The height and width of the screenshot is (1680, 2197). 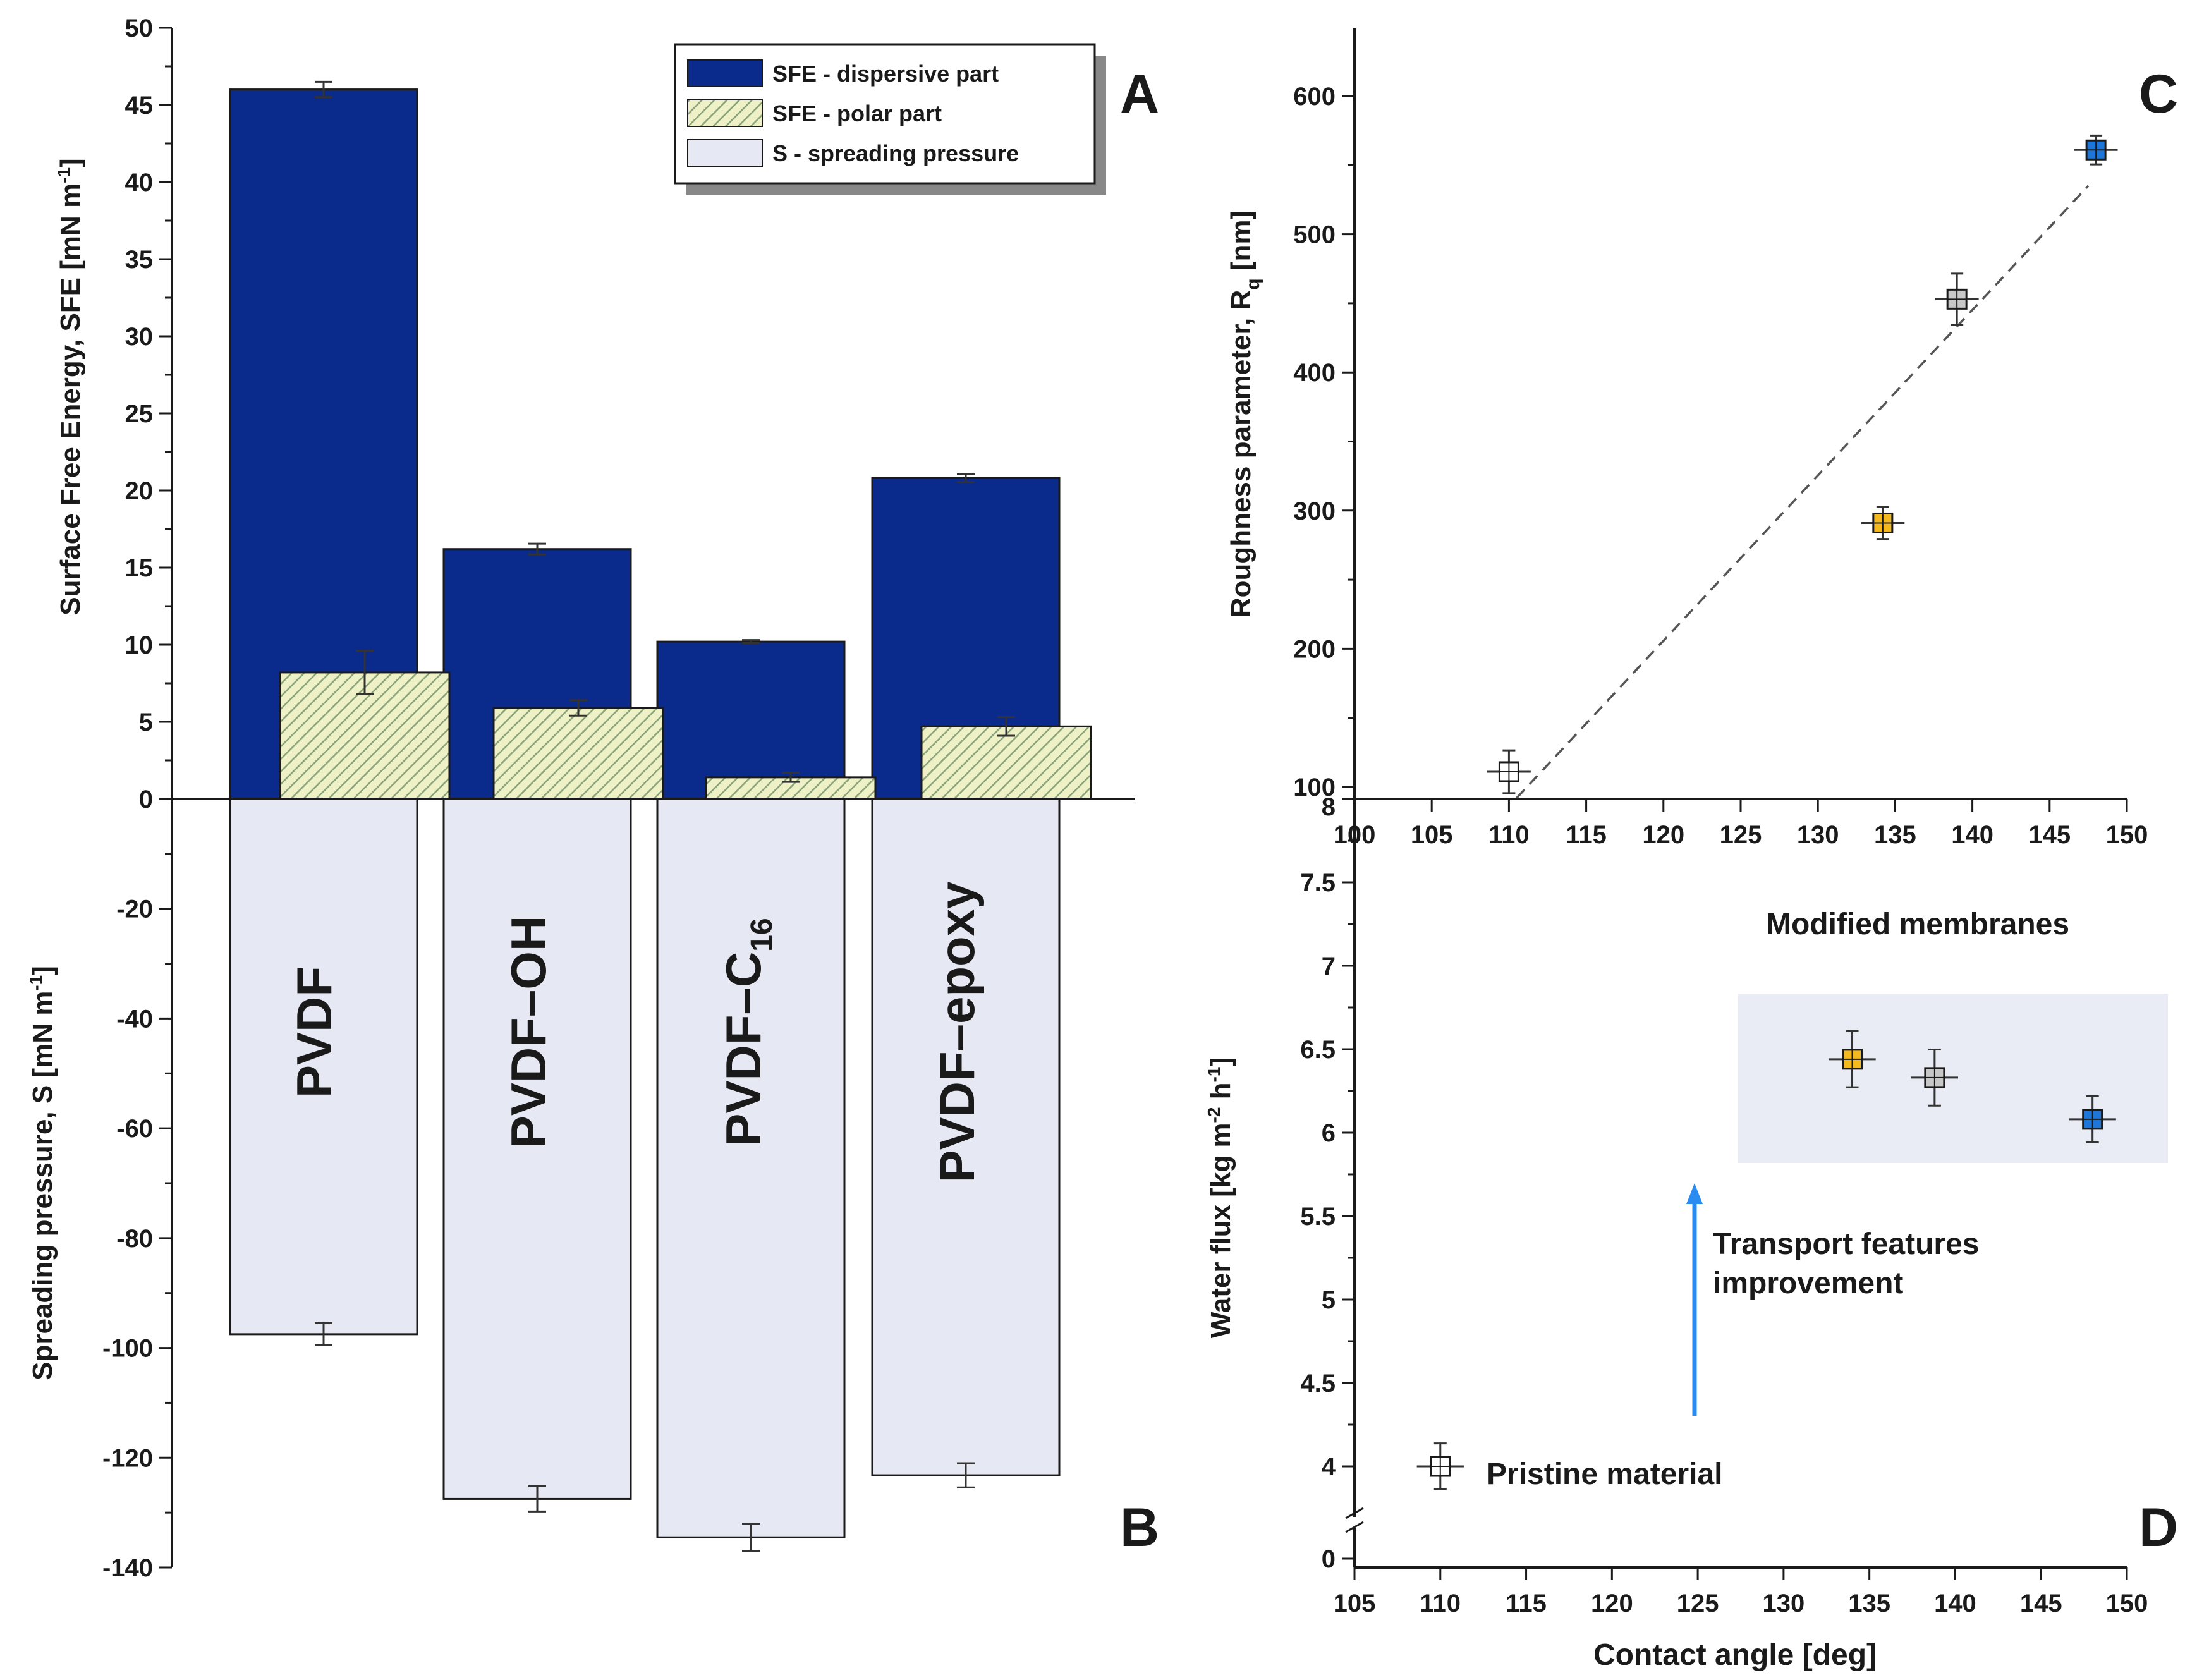 I want to click on panel-a-ytick-label: 5, so click(x=146, y=722).